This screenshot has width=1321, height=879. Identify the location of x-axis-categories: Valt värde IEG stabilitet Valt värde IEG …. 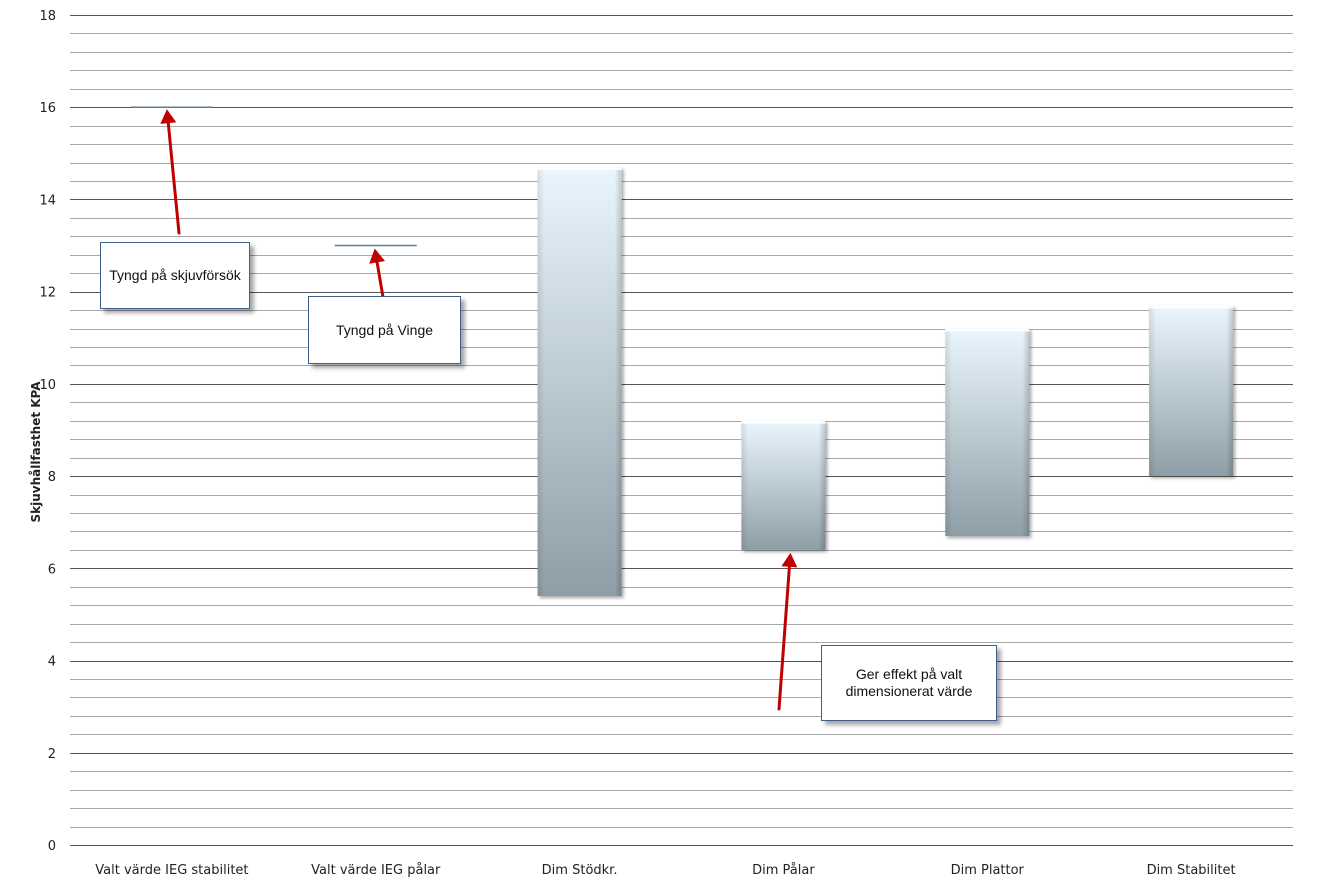
(665, 870).